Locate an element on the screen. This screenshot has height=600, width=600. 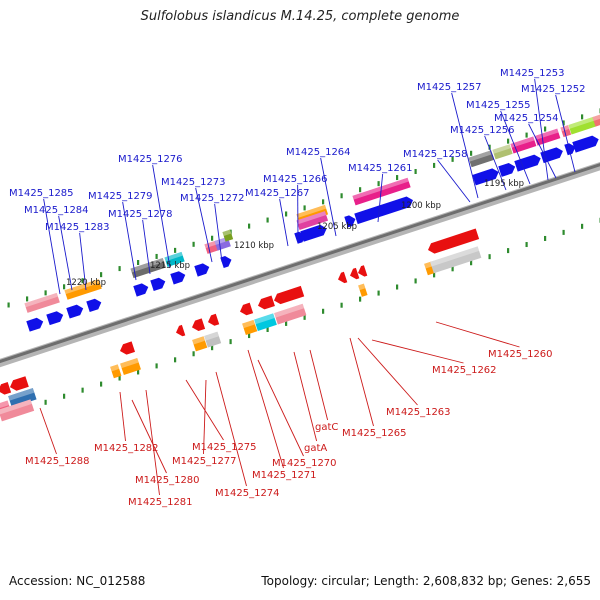
gene-label-reverse: M1425_1281 is located at coordinates (160, 502).